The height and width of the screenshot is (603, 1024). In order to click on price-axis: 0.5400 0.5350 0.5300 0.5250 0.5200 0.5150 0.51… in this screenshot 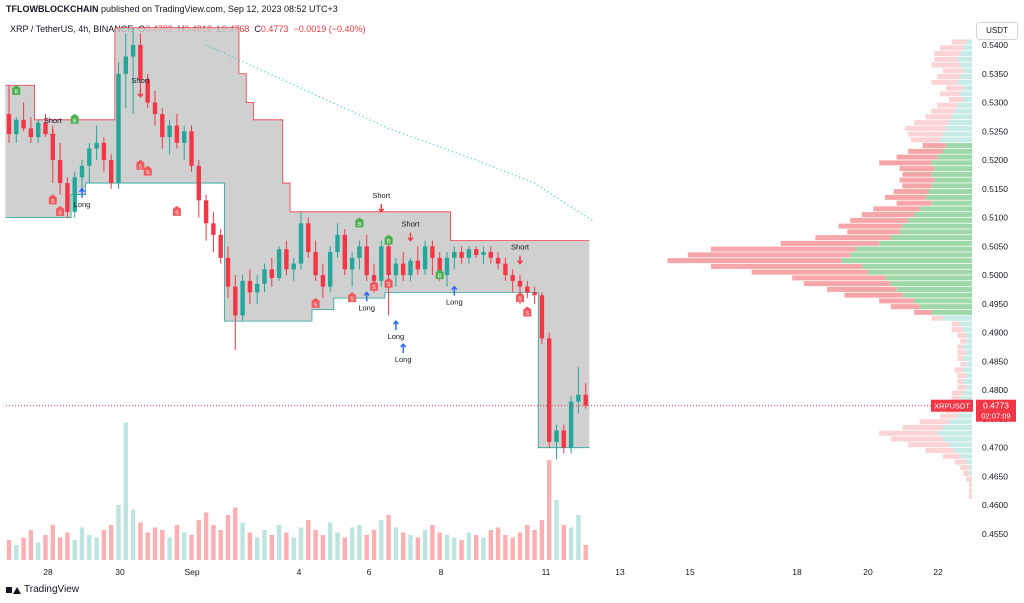, I will do `click(995, 289)`.